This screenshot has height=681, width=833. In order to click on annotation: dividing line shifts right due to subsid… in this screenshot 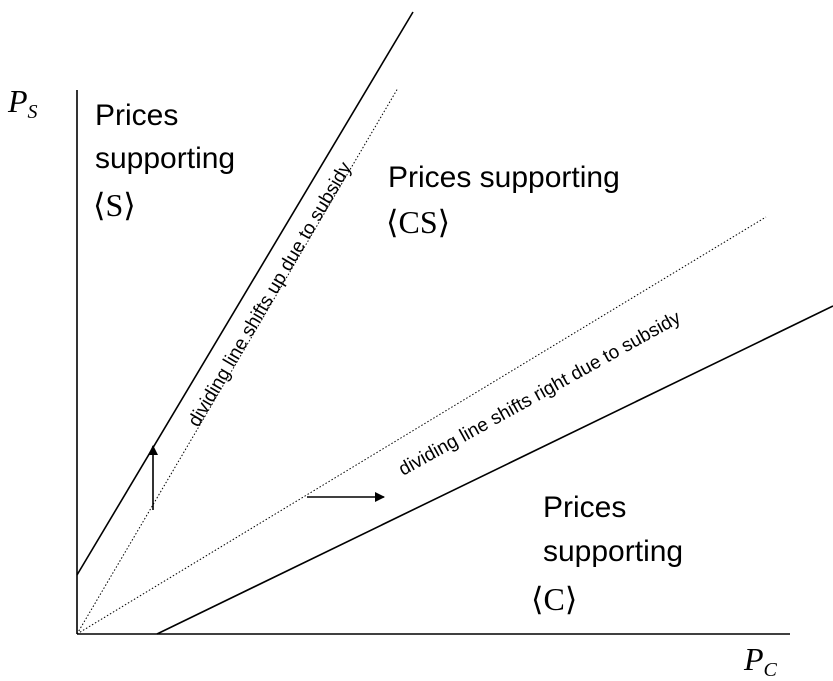, I will do `click(540, 393)`.